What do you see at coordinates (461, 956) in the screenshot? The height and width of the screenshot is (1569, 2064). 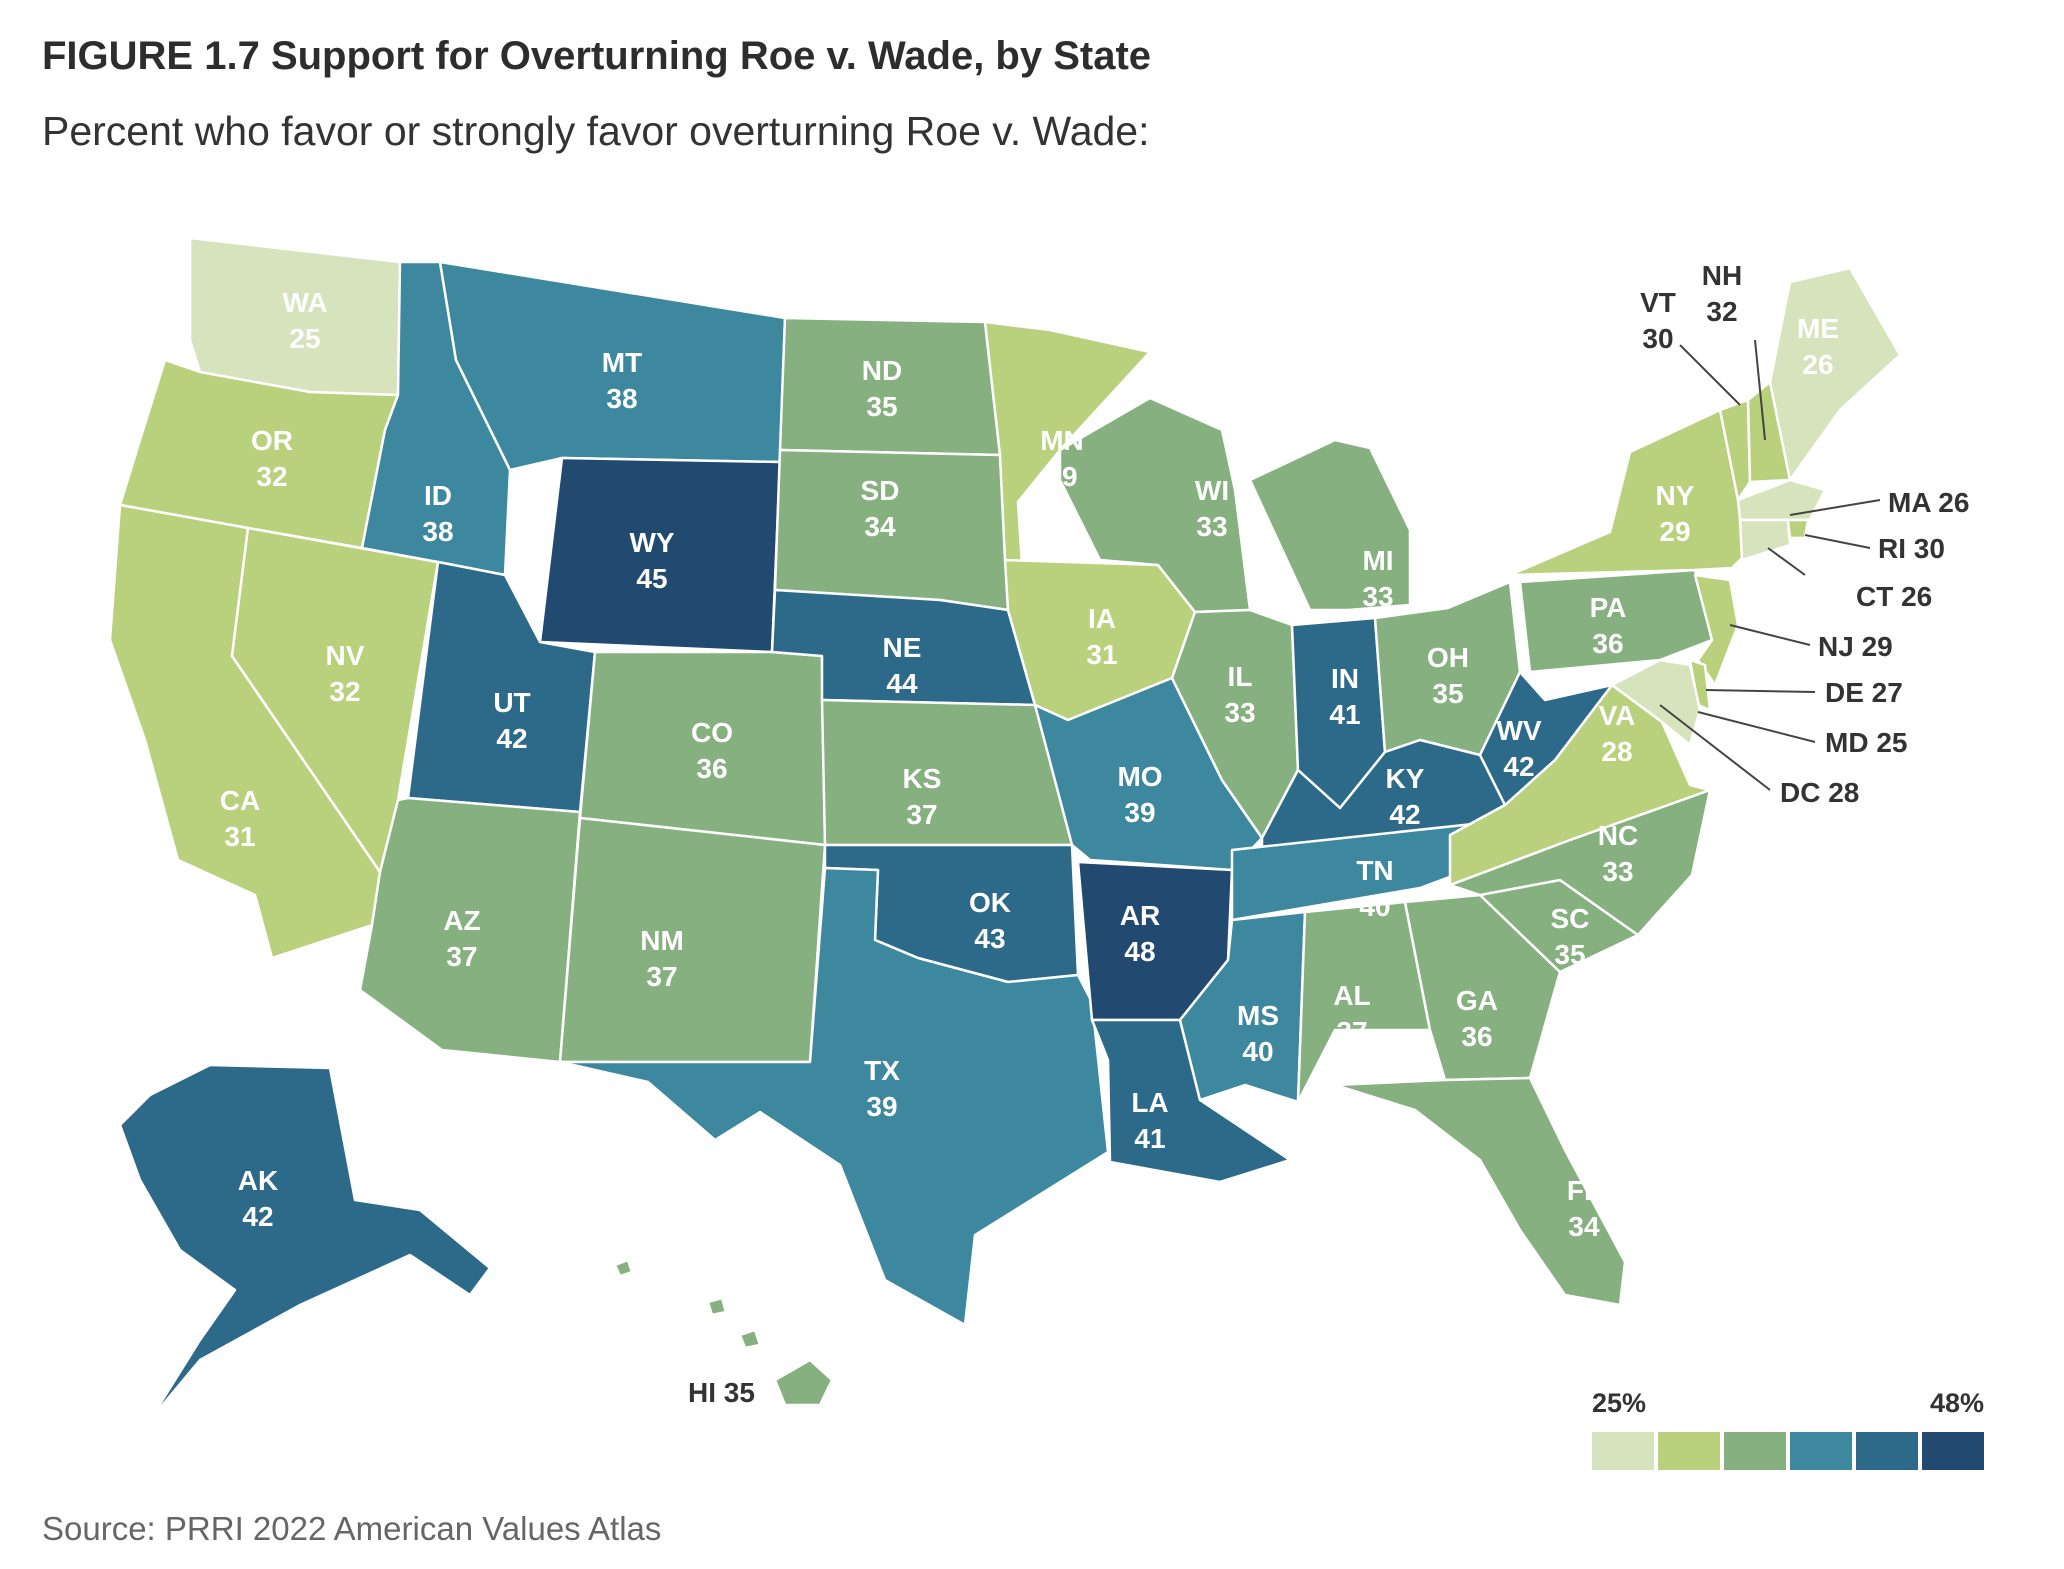 I see `state-value-az: 37` at bounding box center [461, 956].